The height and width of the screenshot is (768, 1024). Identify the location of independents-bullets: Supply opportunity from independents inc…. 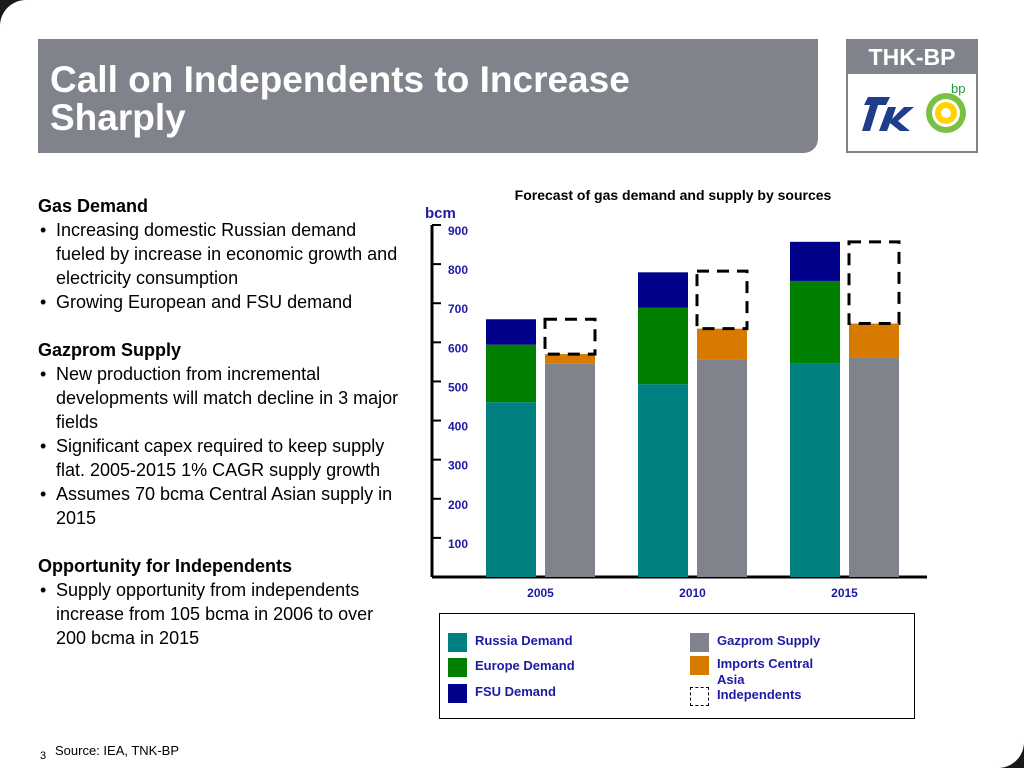
(223, 614).